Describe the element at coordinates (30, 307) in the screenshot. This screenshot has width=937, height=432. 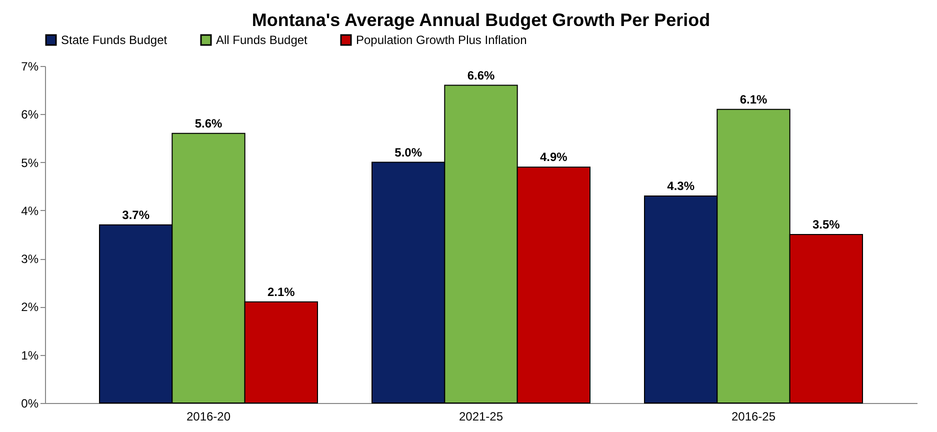
I see `y-tick-label: 2%` at that location.